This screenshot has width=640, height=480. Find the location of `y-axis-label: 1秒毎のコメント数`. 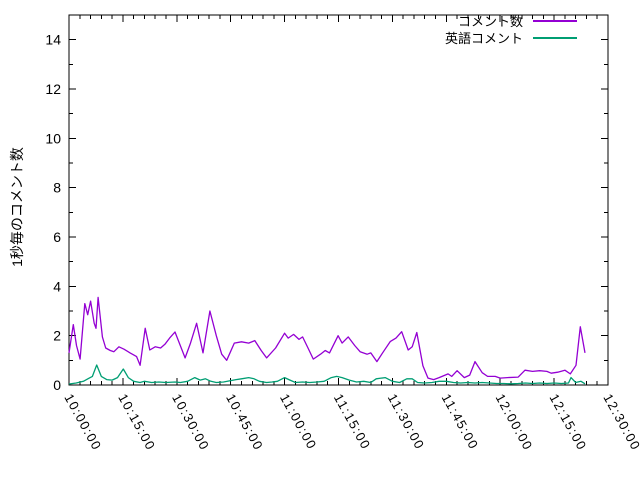

y-axis-label: 1秒毎のコメント数 is located at coordinates (17, 207).